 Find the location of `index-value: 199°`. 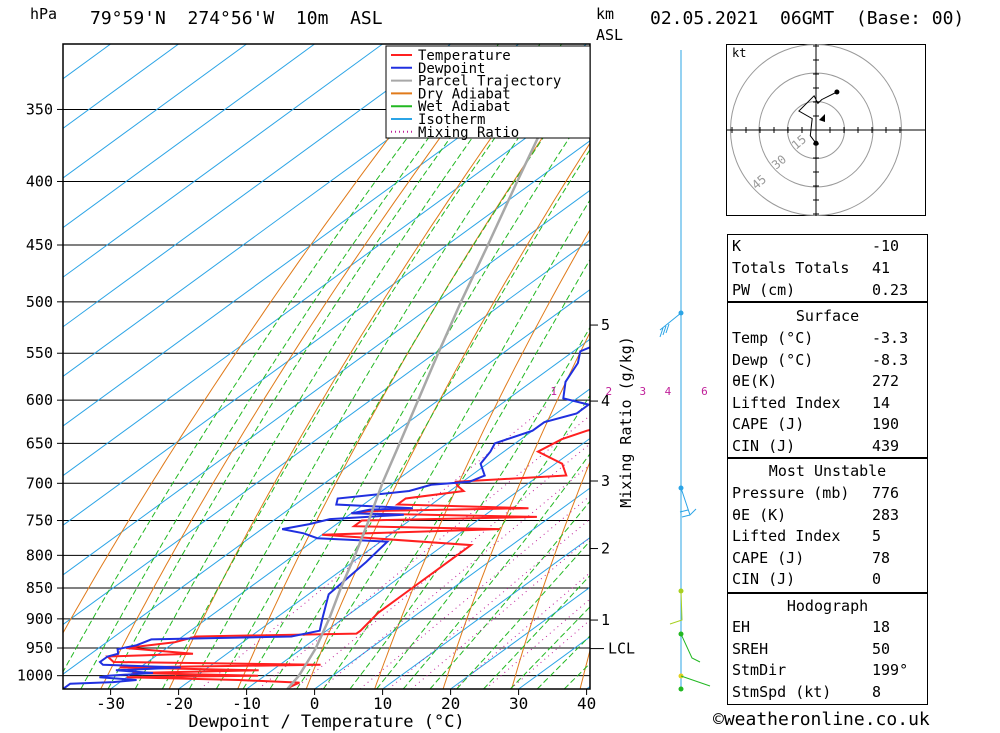

index-value: 199° is located at coordinates (890, 670).